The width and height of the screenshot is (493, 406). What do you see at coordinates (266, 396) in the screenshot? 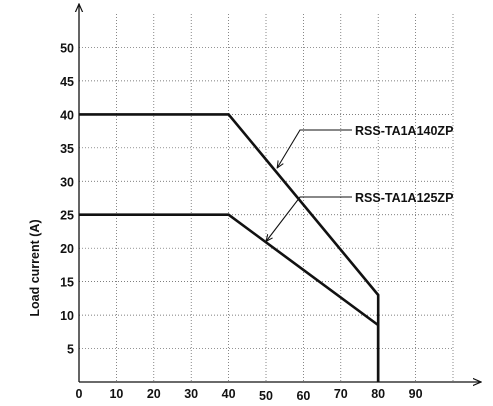
I see `x-tick-label: 50` at bounding box center [266, 396].